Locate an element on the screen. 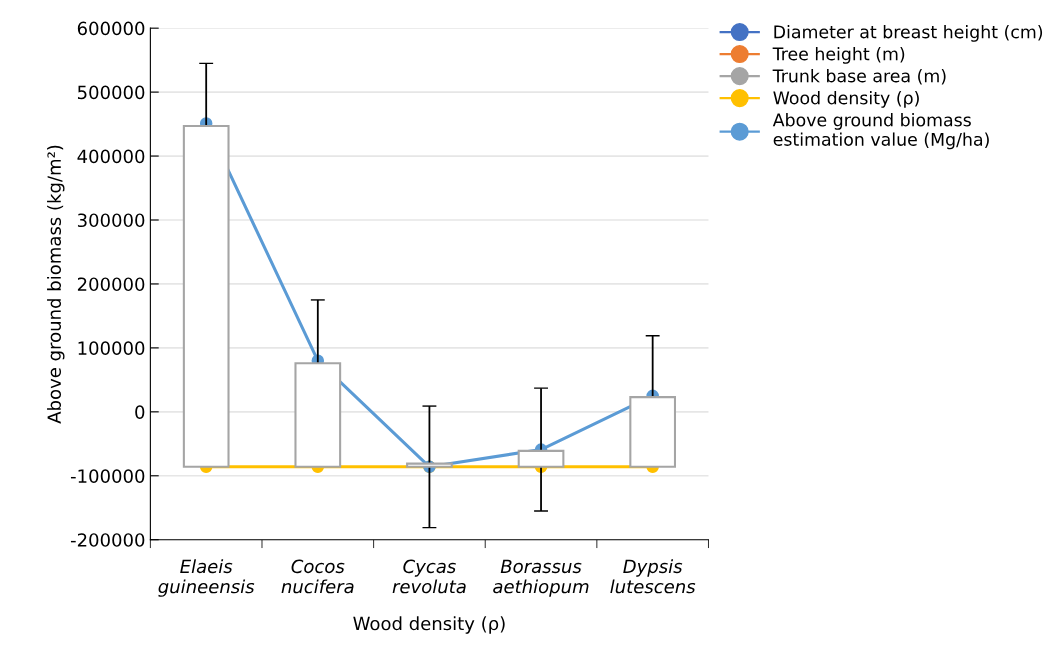 This screenshot has width=1059, height=655. legend-label: Above ground biomass estimation value (Mg/ha) is located at coordinates (880, 131).